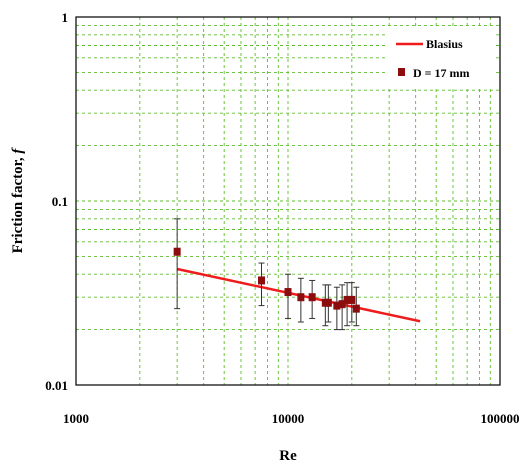  Describe the element at coordinates (65, 17) in the screenshot. I see `y-tick-label: 1` at that location.